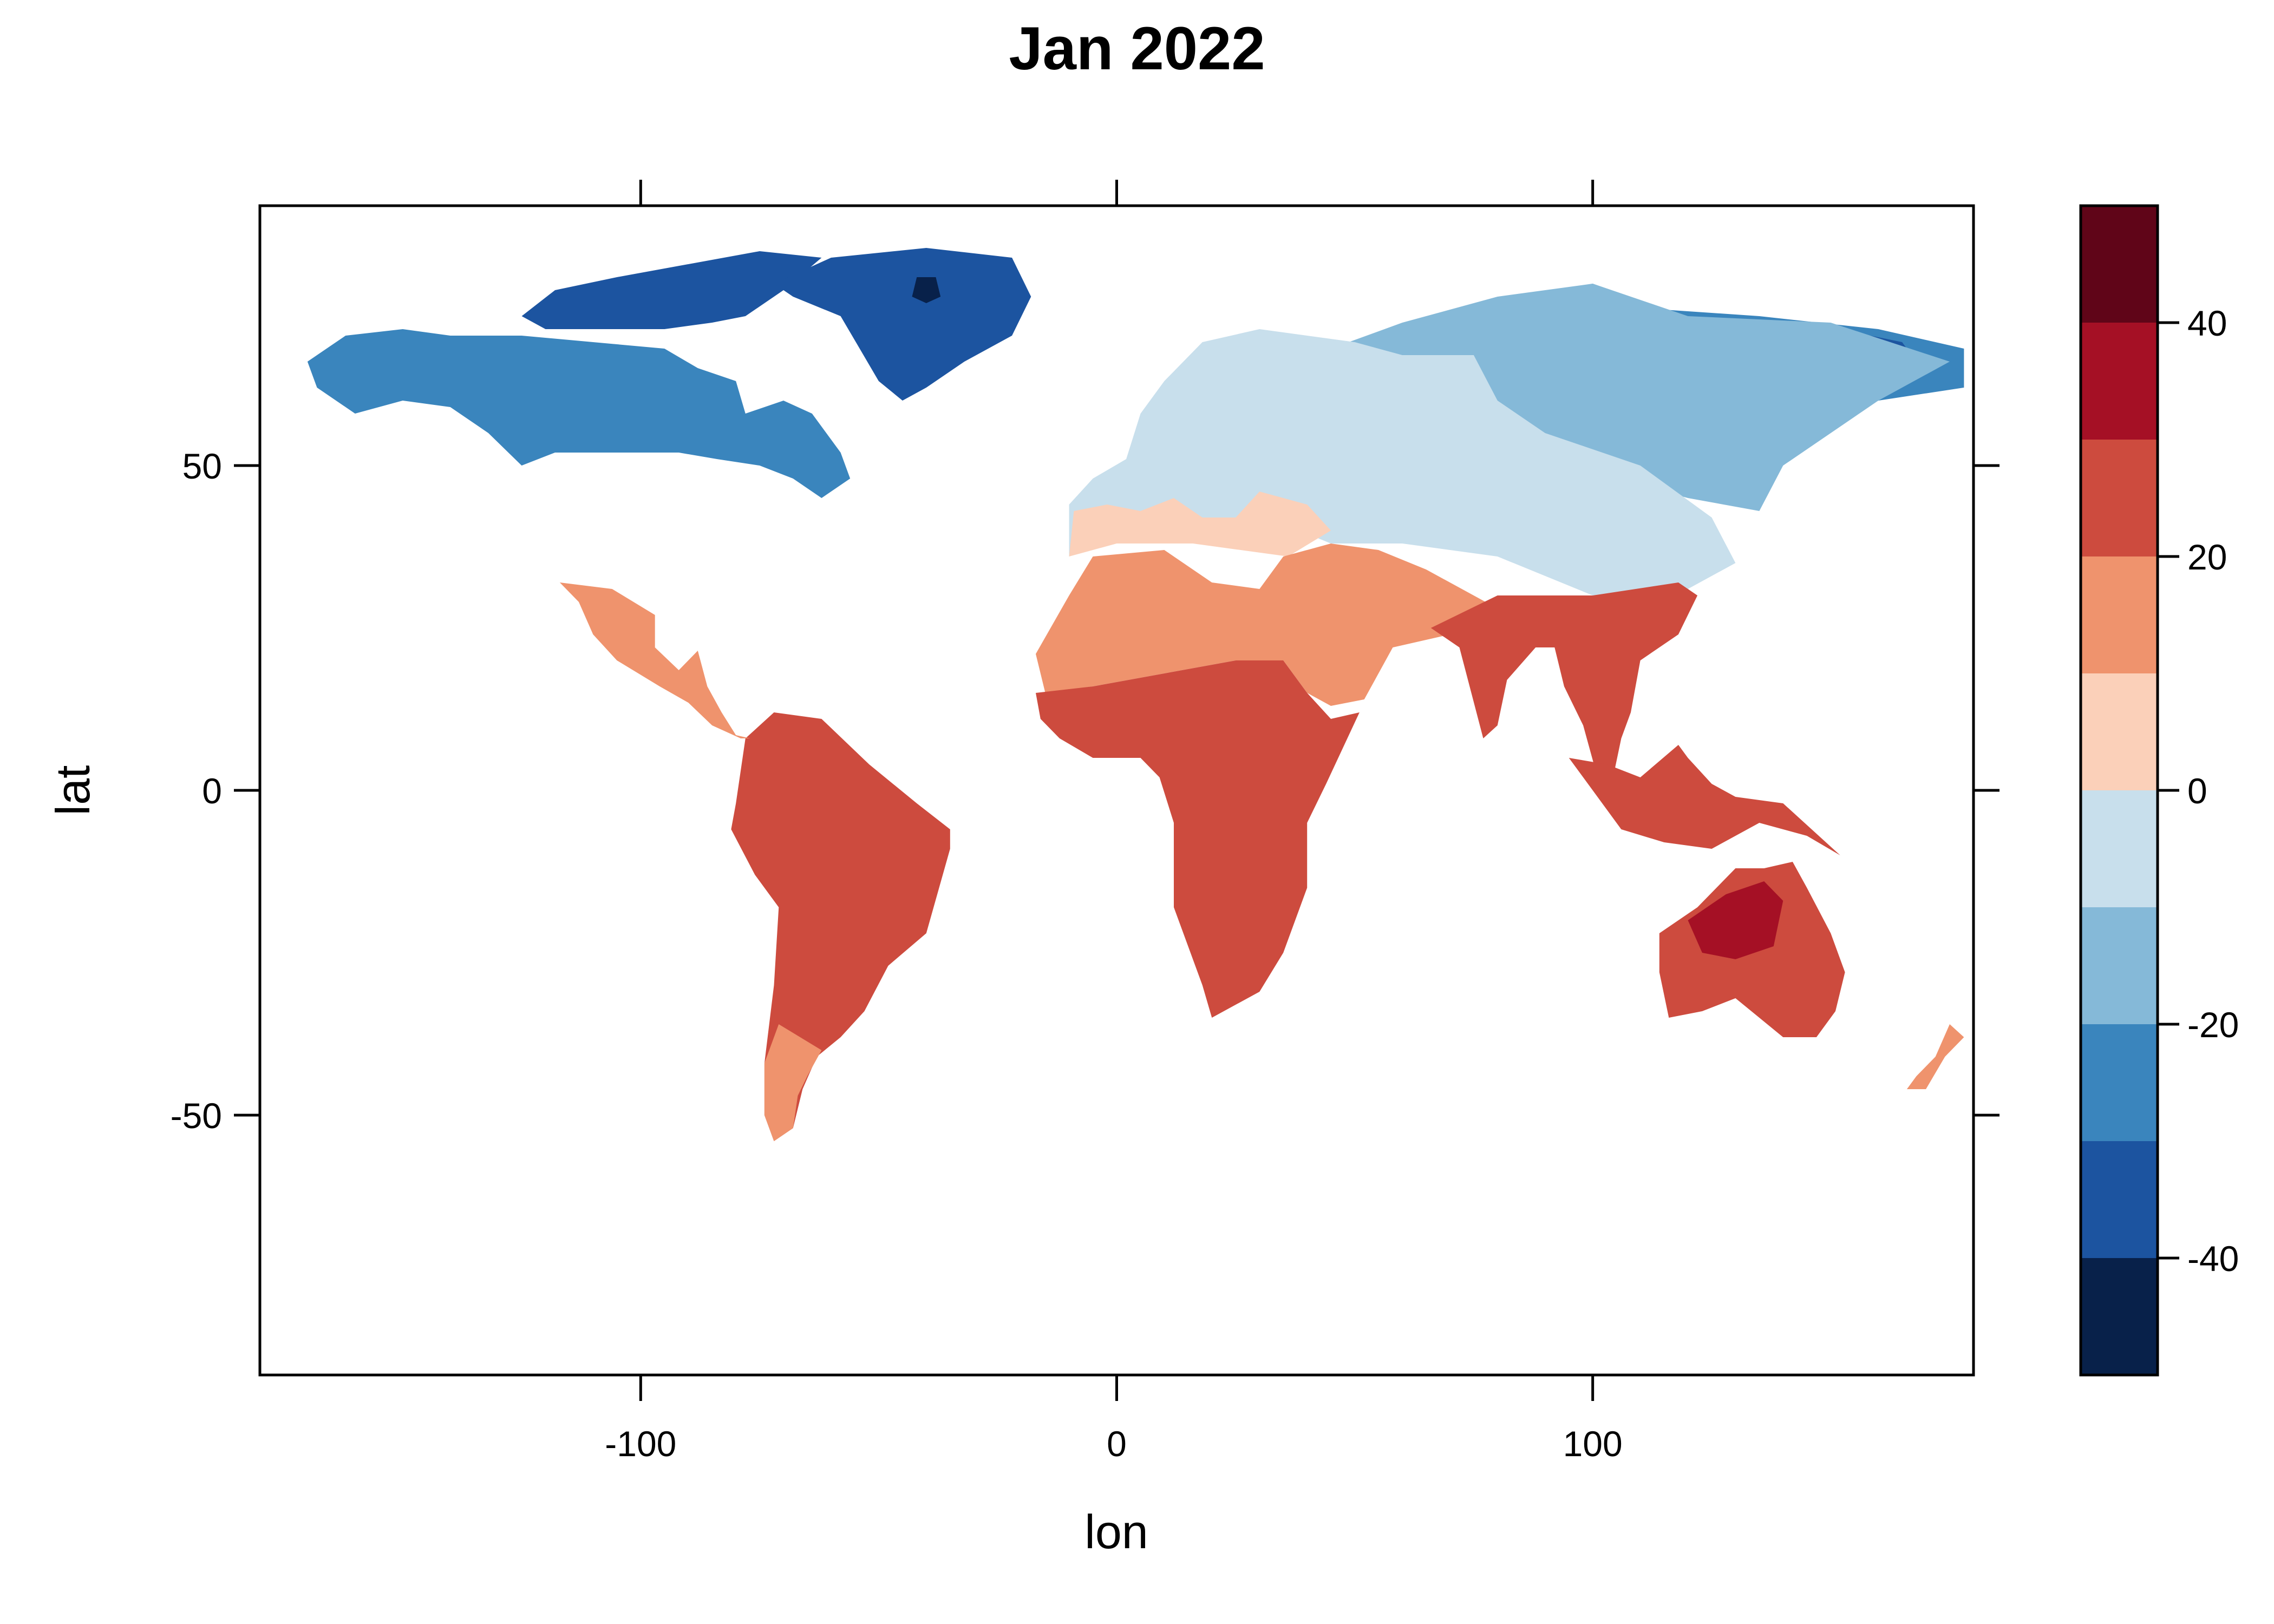 This screenshot has height=1624, width=2274. I want to click on region-central-america-and-mexico, so click(655, 660).